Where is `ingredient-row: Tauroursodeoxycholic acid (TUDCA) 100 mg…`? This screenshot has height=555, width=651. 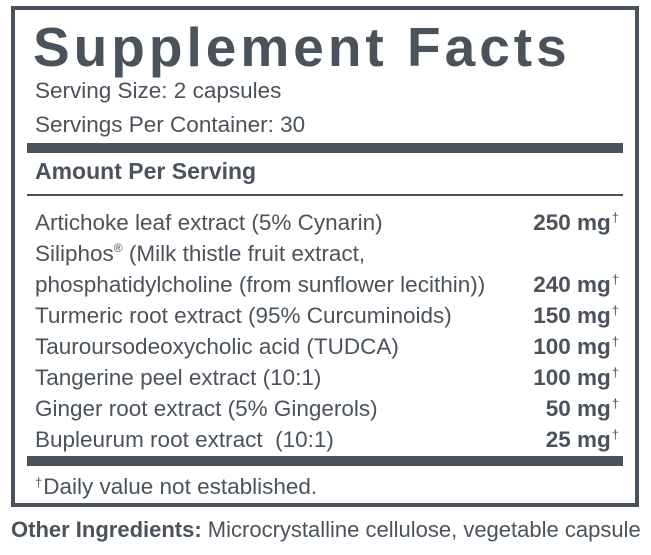 ingredient-row: Tauroursodeoxycholic acid (TUDCA) 100 mg… is located at coordinates (327, 346).